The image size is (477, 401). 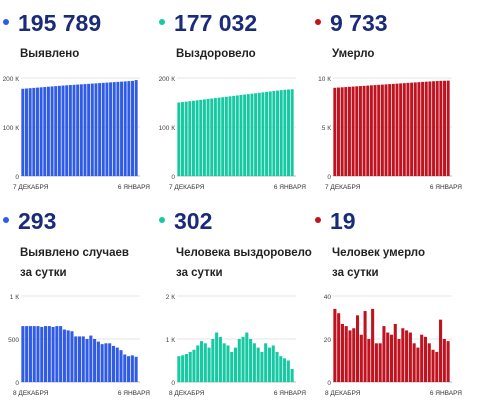 I want to click on deaths-daily-label-line1: Человек умерло, so click(x=378, y=253).